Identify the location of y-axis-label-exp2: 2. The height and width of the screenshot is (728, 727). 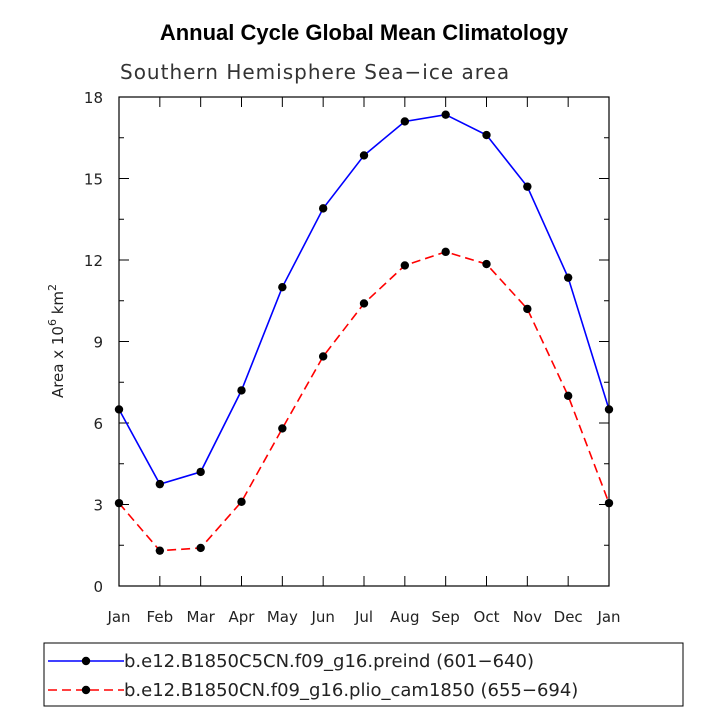
(52, 287).